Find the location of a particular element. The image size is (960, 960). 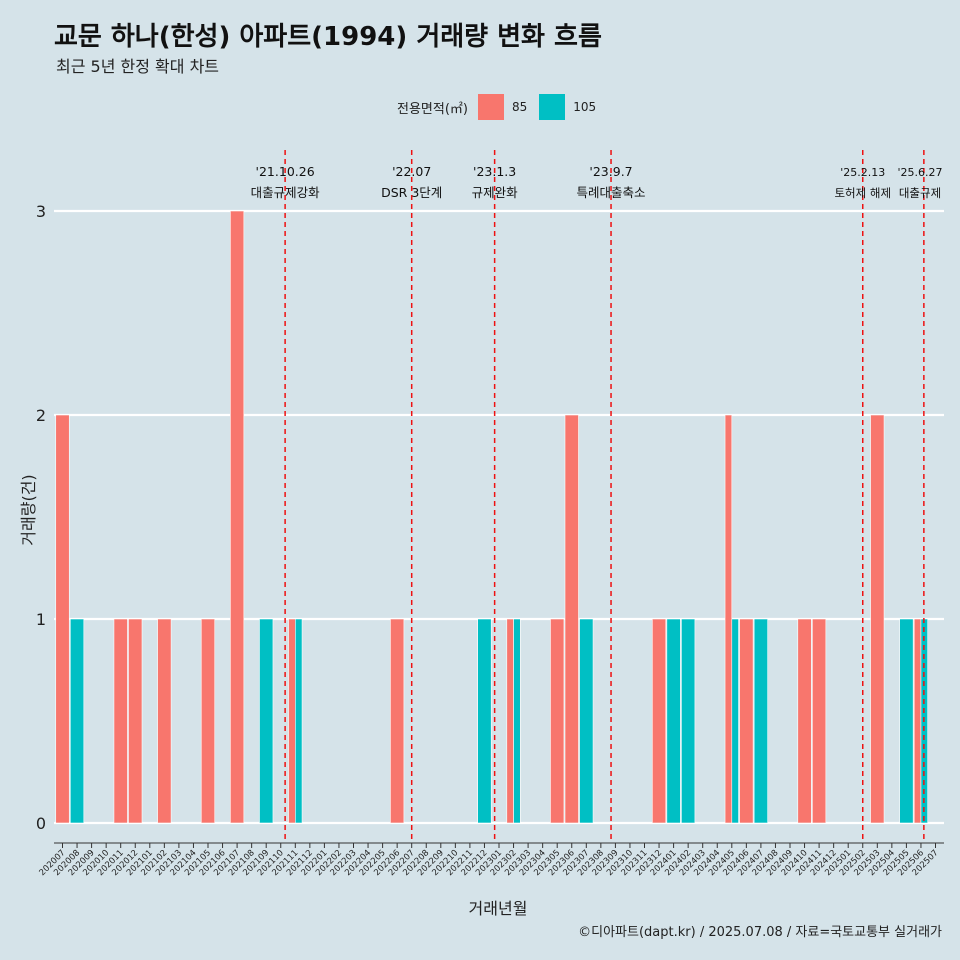

legend-label-105: 105 is located at coordinates (585, 107).